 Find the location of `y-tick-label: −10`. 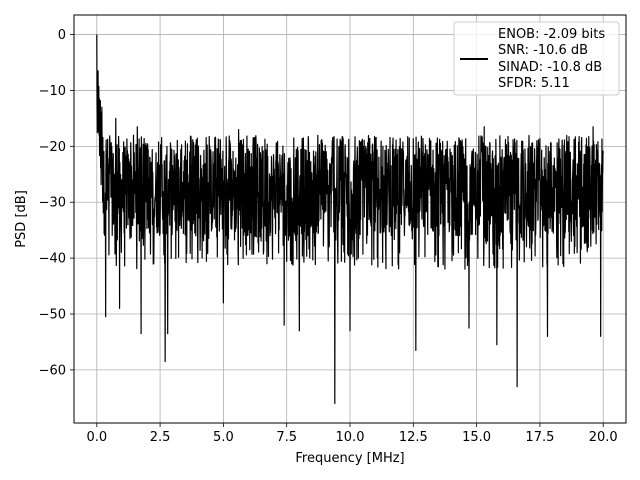

y-tick-label: −10 is located at coordinates (52, 91).